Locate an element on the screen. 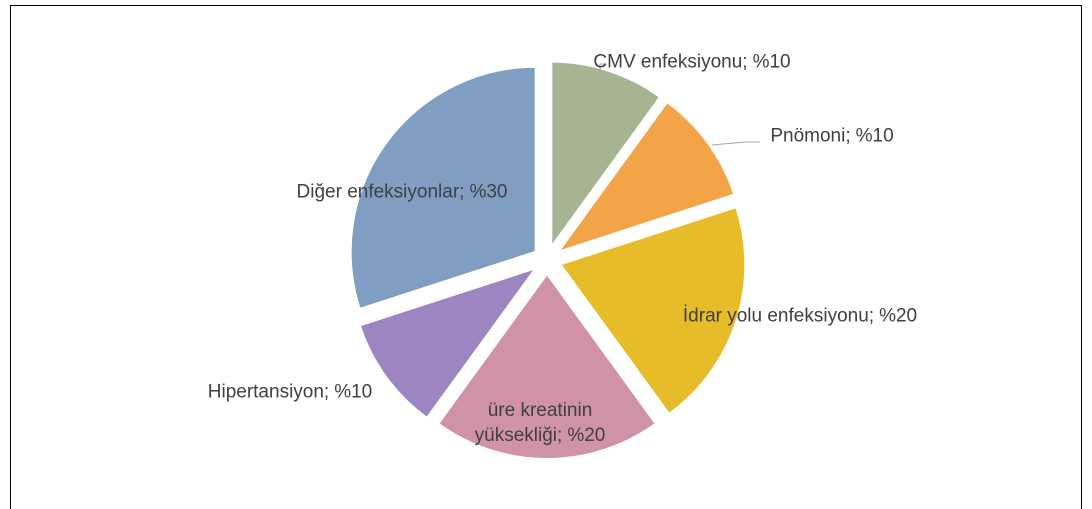 The width and height of the screenshot is (1092, 509). value-label: %30 is located at coordinates (488, 192).